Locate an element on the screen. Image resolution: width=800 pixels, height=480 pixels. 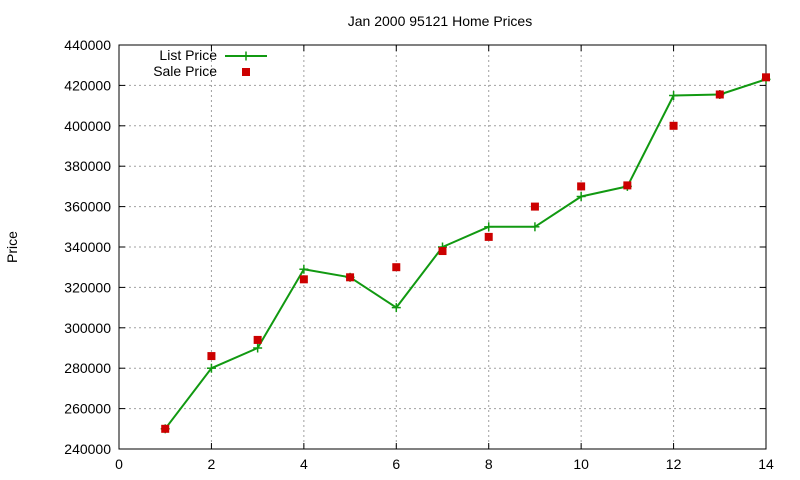
y-tick-label: 240000 is located at coordinates (87, 449).